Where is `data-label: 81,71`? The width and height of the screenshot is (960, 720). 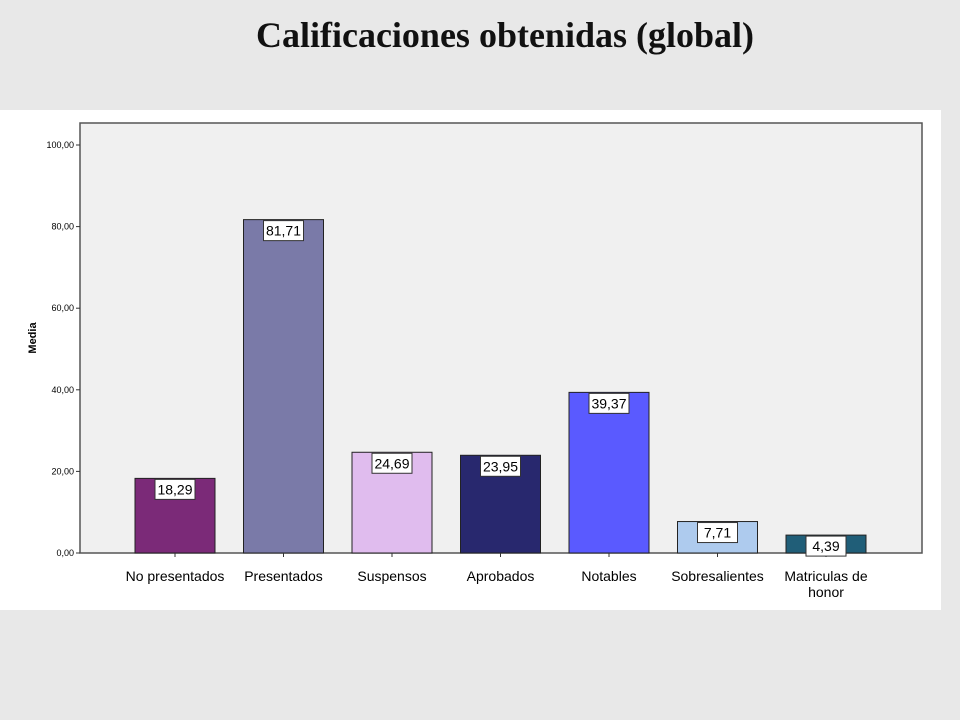
data-label: 81,71 is located at coordinates (283, 231).